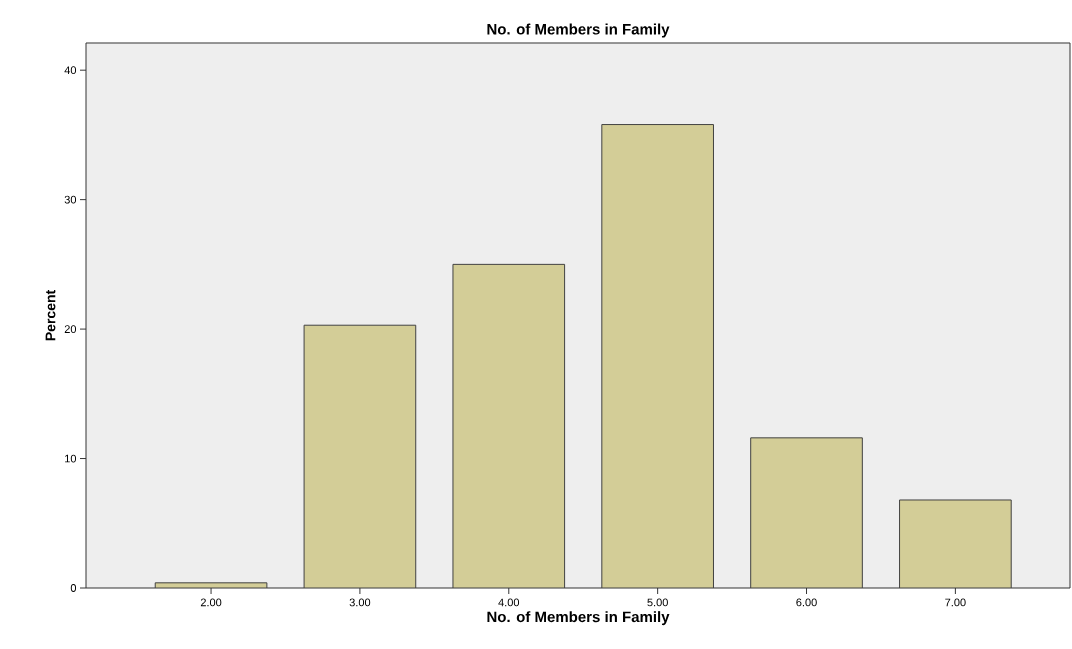 This screenshot has width=1072, height=649. Describe the element at coordinates (73, 588) in the screenshot. I see `y-tick-label: 0` at that location.